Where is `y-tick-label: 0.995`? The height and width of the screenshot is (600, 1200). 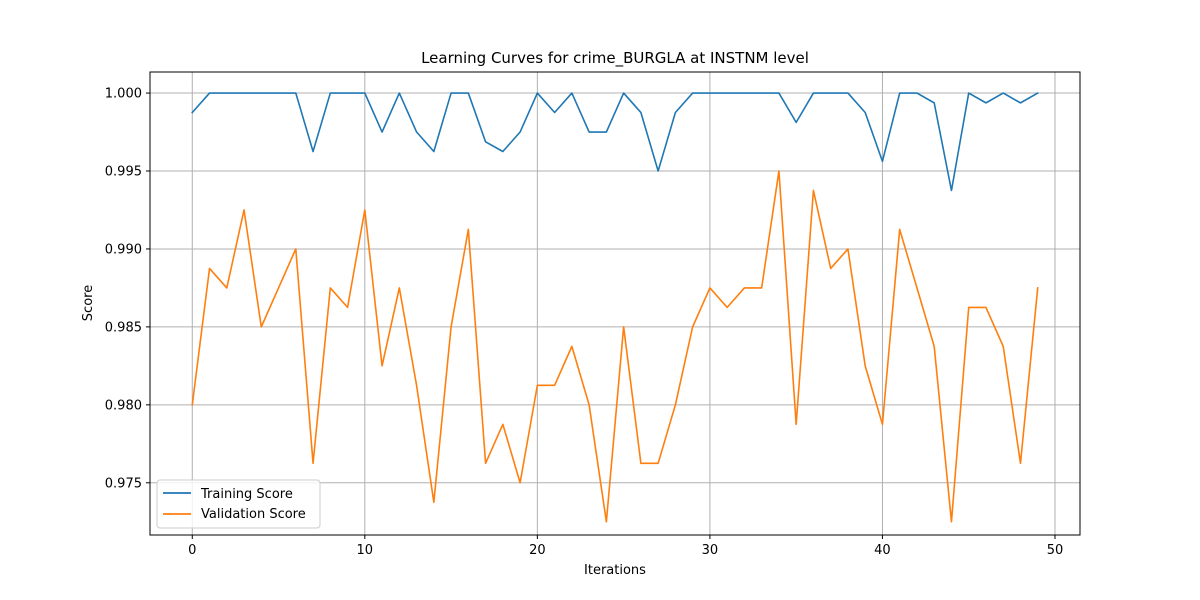 y-tick-label: 0.995 is located at coordinates (123, 171).